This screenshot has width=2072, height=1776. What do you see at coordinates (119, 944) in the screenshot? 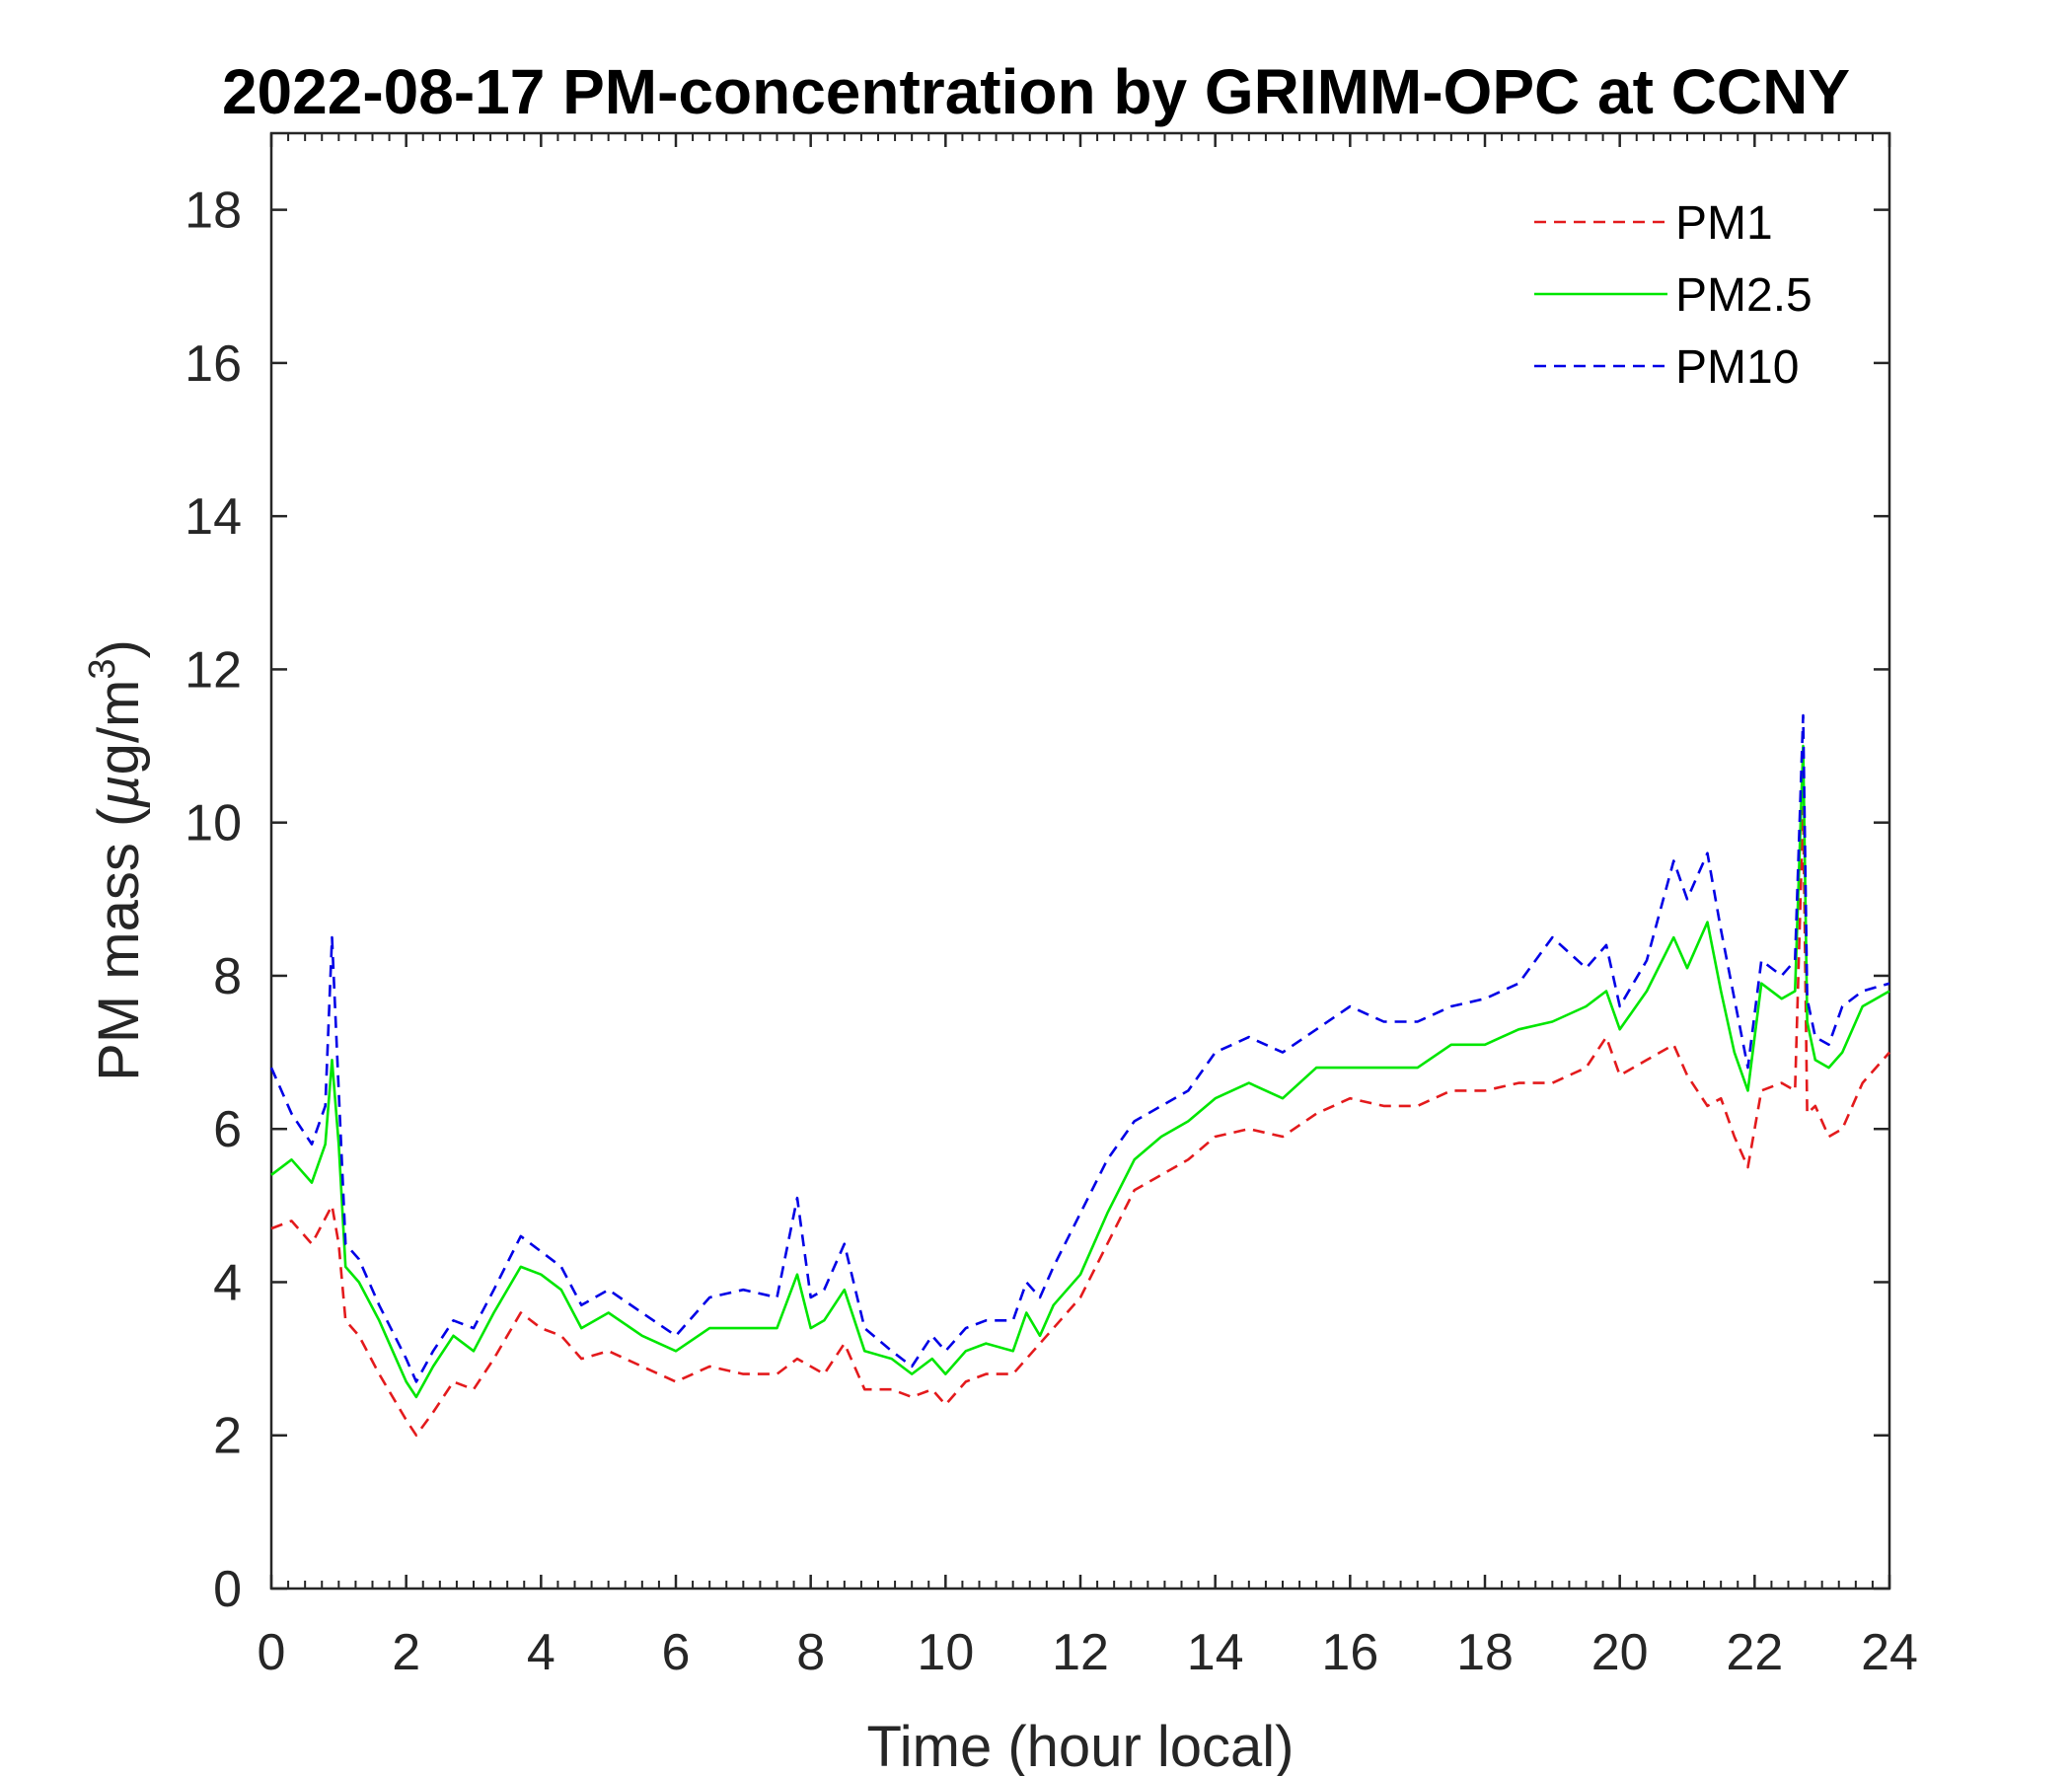
I see `y-axis-label-prefix: PM mass (` at bounding box center [119, 944].